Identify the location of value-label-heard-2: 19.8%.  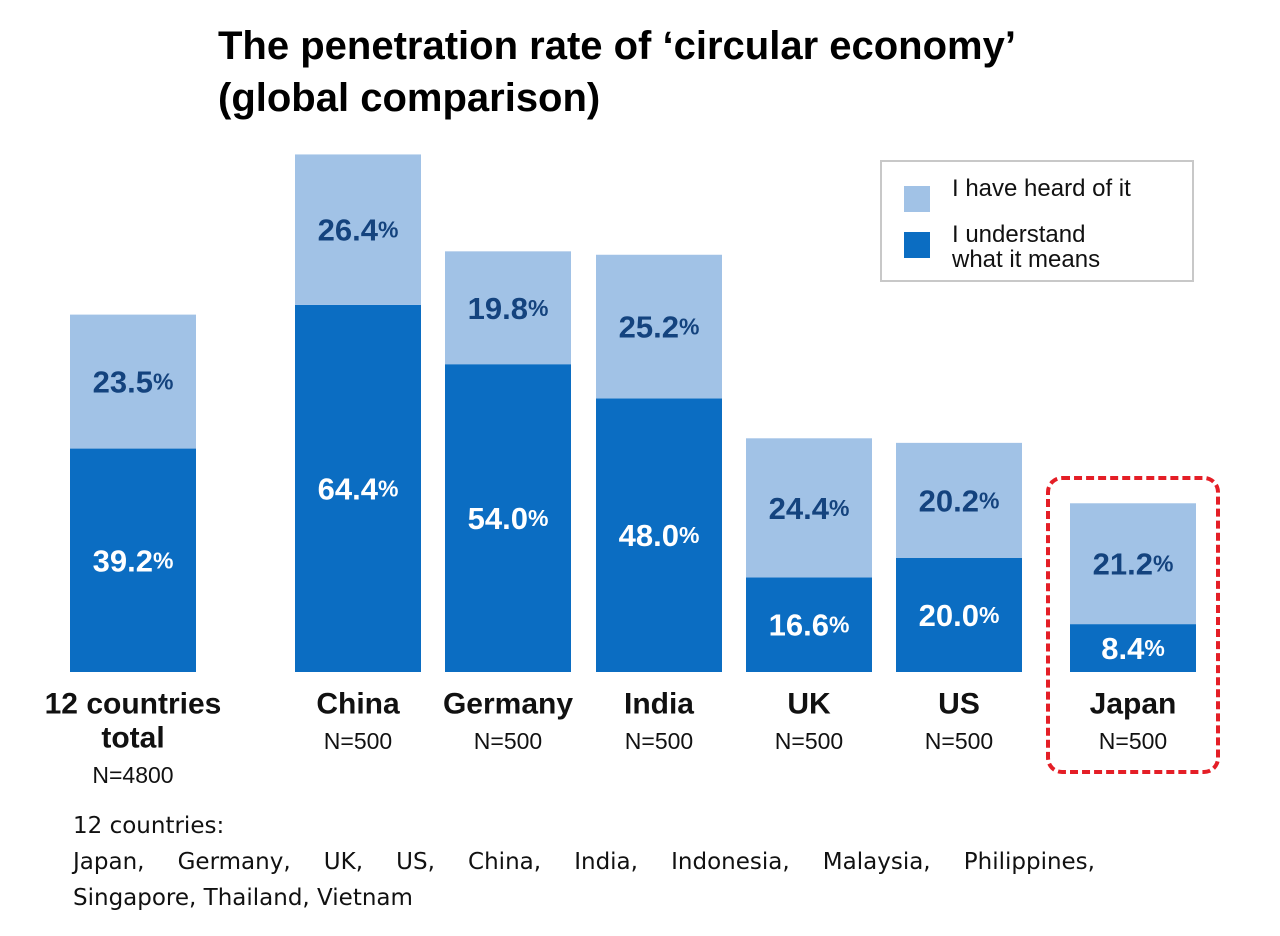
(508, 307).